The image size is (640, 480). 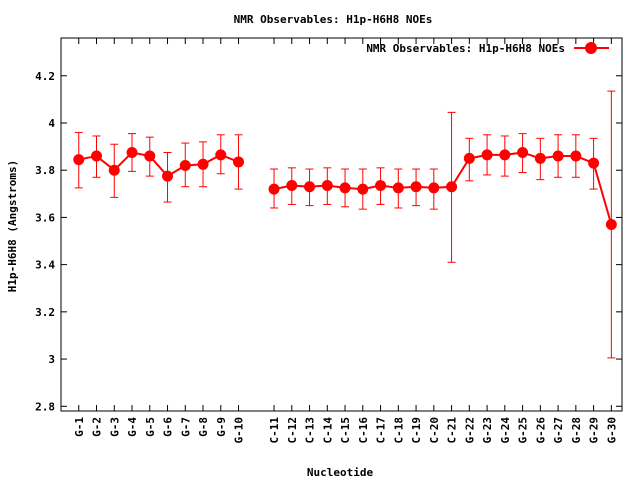 I want to click on x-tick-label: G-23, so click(x=487, y=430).